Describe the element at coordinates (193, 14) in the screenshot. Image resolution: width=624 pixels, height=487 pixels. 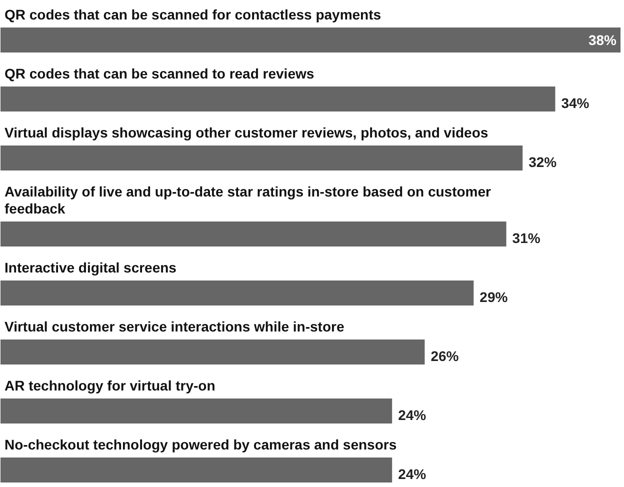
I see `y-tick-label: QR codes that can be scanned for contactless payments` at that location.